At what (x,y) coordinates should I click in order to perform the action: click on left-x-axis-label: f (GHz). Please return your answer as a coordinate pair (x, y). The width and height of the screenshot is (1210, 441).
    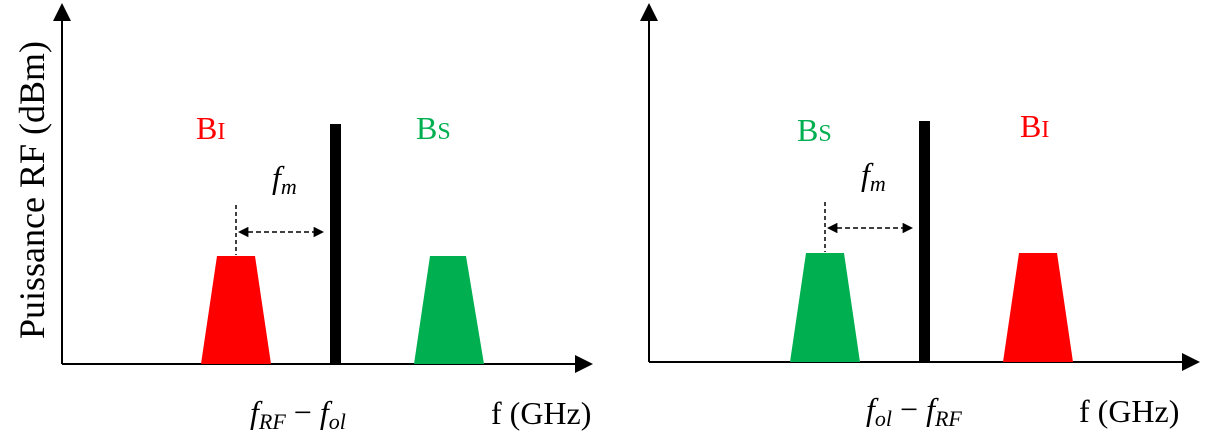
    Looking at the image, I should click on (541, 413).